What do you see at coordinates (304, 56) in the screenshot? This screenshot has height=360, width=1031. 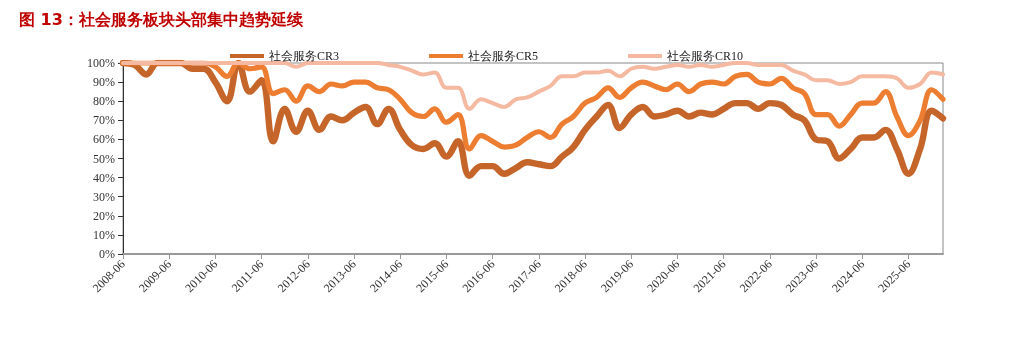 I see `legend-label: 社会服务CR3` at bounding box center [304, 56].